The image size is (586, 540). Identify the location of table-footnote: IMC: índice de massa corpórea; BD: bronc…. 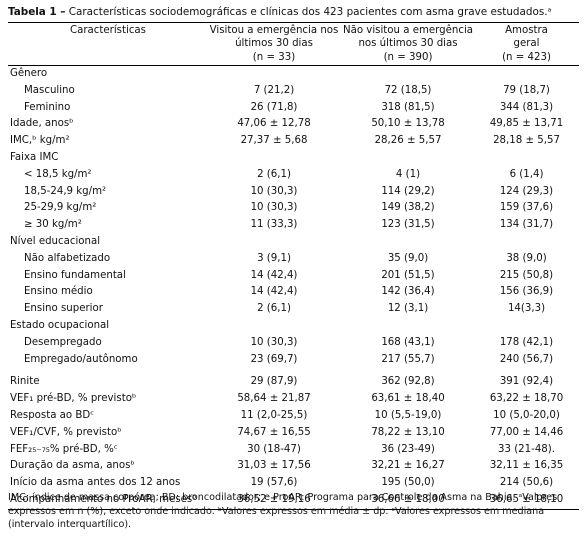
(283, 511).